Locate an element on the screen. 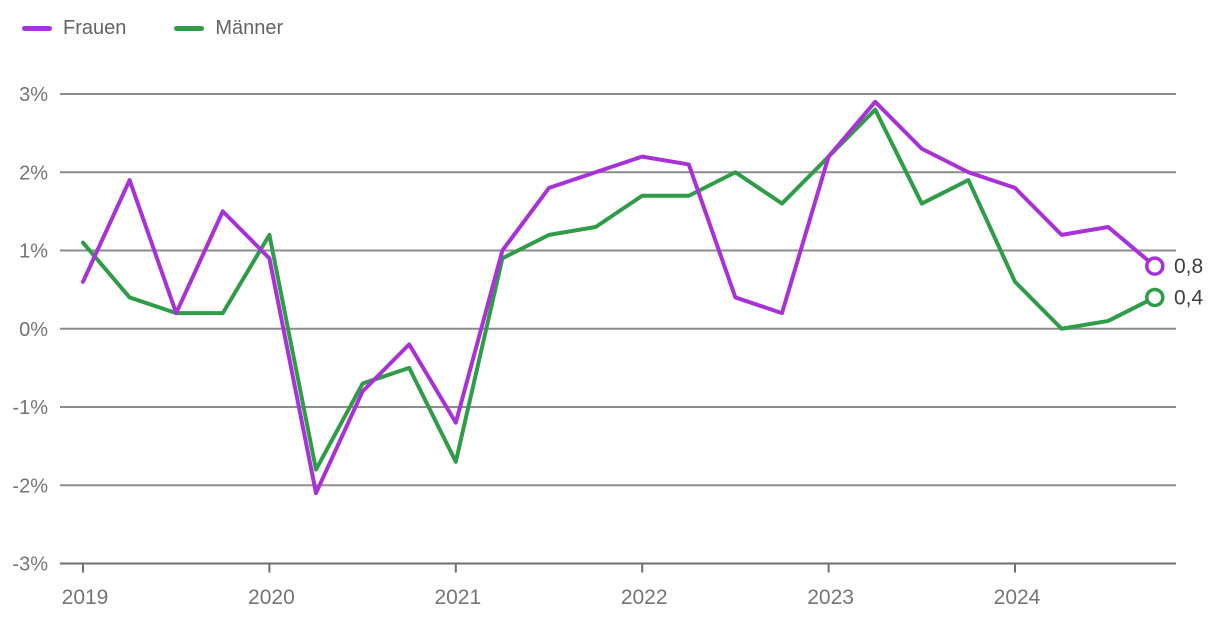 This screenshot has width=1220, height=632. x-axis-tick-label: 2021 is located at coordinates (457, 597).